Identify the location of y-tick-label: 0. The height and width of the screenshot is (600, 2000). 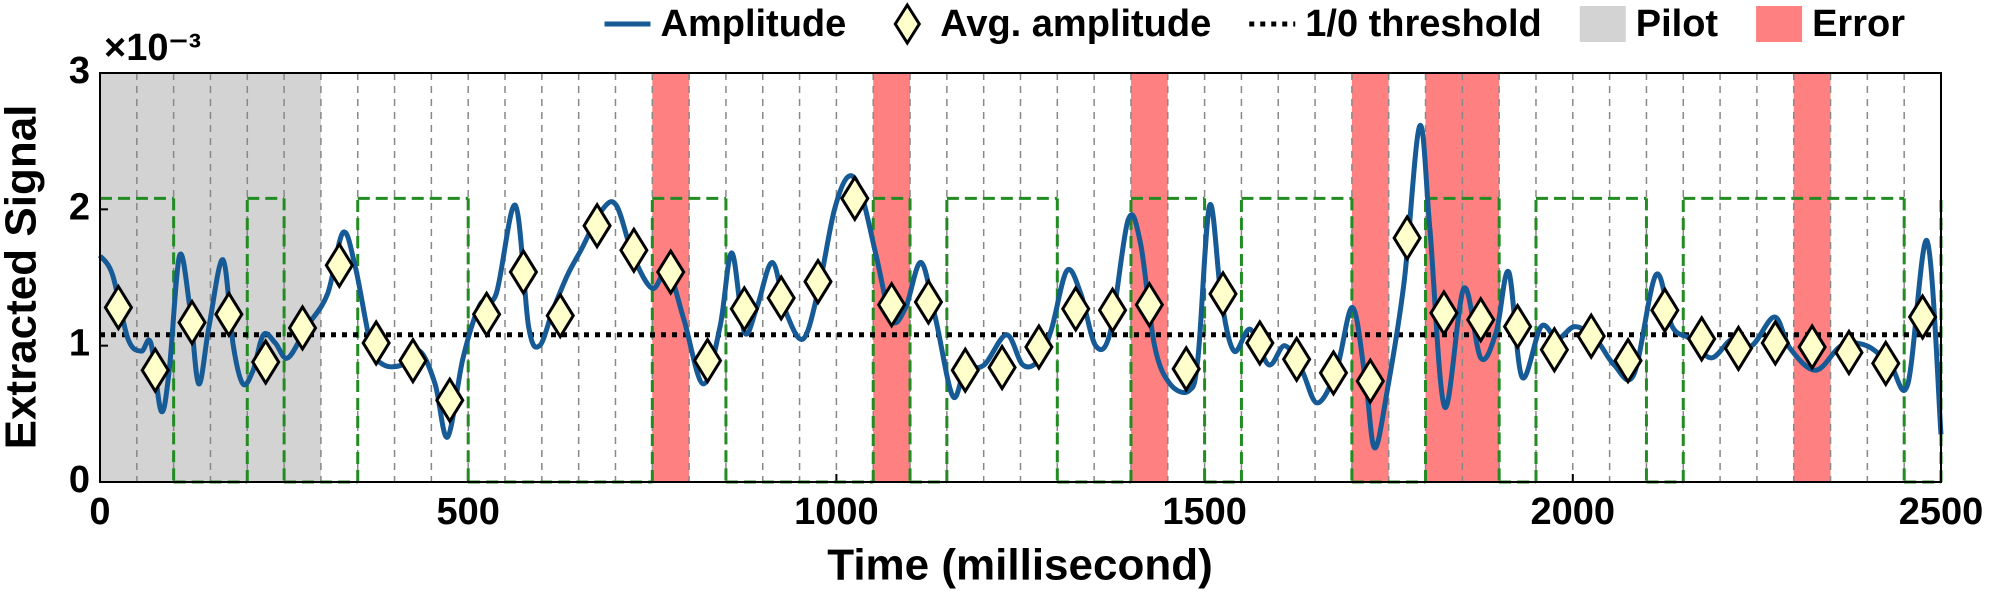
(79, 480).